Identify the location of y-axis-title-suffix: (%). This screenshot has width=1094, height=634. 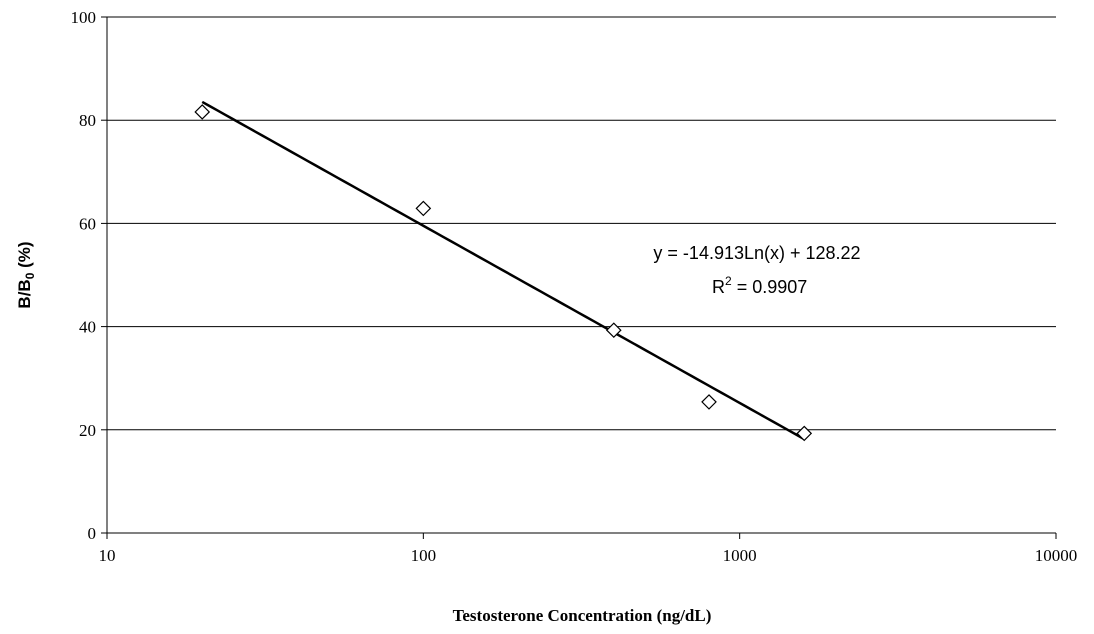
(24, 256).